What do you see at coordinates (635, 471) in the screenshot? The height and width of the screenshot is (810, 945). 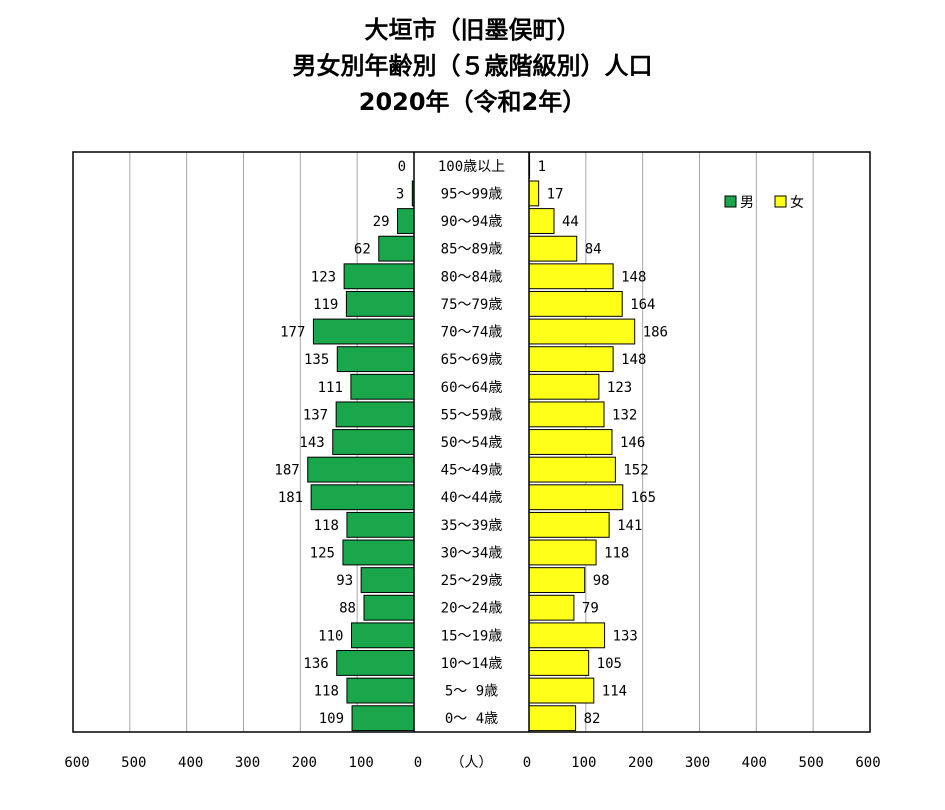 I see `female-value-label: 152` at bounding box center [635, 471].